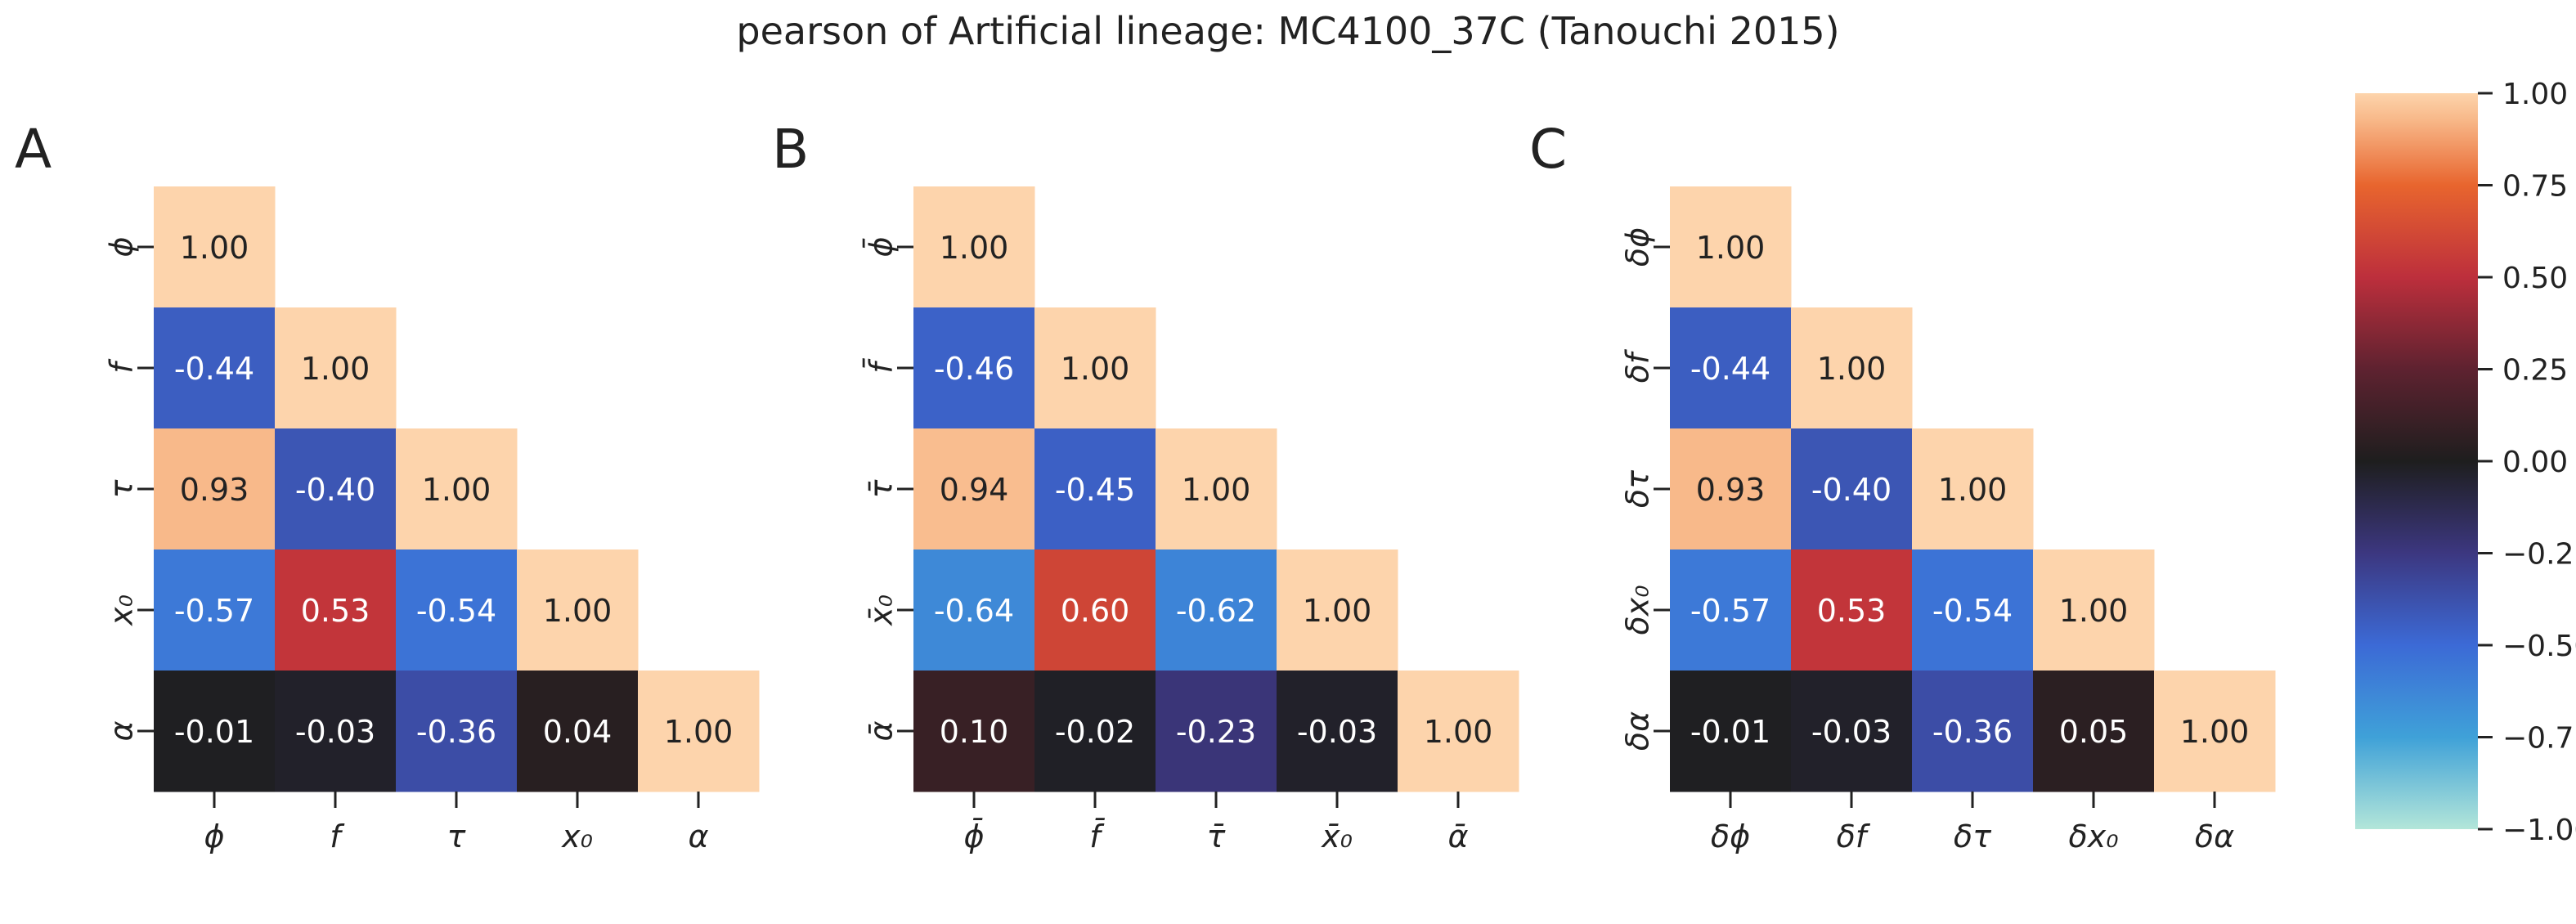 Image resolution: width=2576 pixels, height=924 pixels. I want to click on cell-value-label: 0.93, so click(215, 490).